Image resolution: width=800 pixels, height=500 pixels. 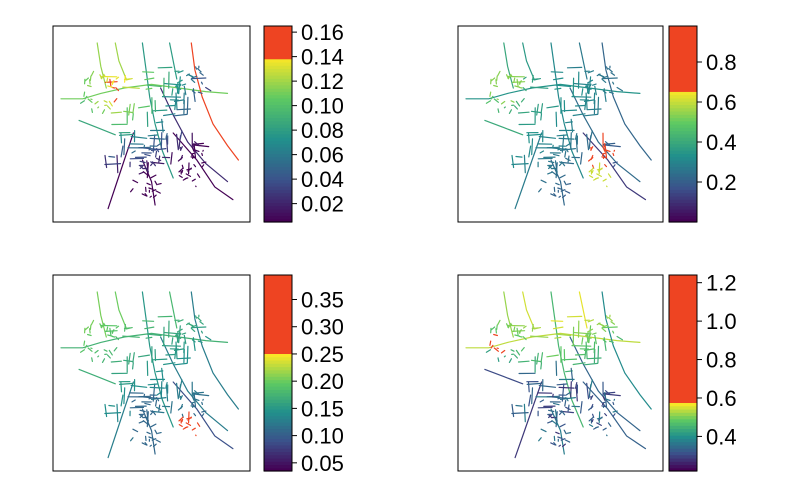 I want to click on road-network, so click(x=149, y=375).